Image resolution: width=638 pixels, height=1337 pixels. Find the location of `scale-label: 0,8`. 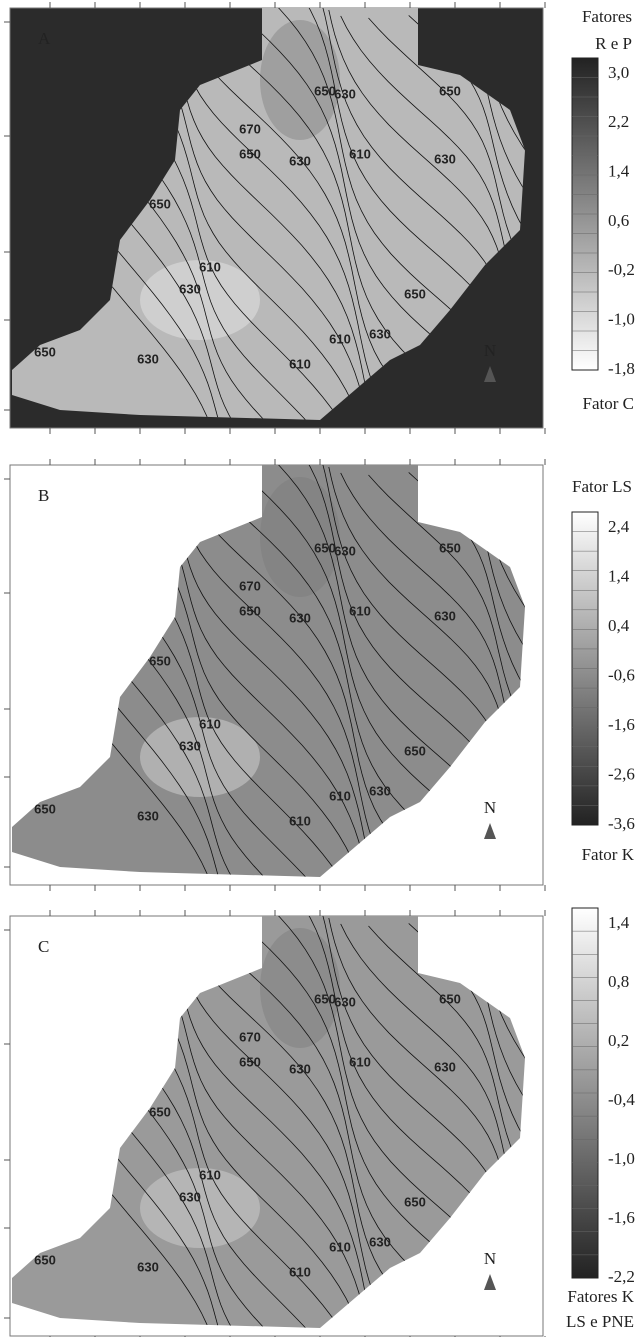

scale-label: 0,8 is located at coordinates (618, 981).